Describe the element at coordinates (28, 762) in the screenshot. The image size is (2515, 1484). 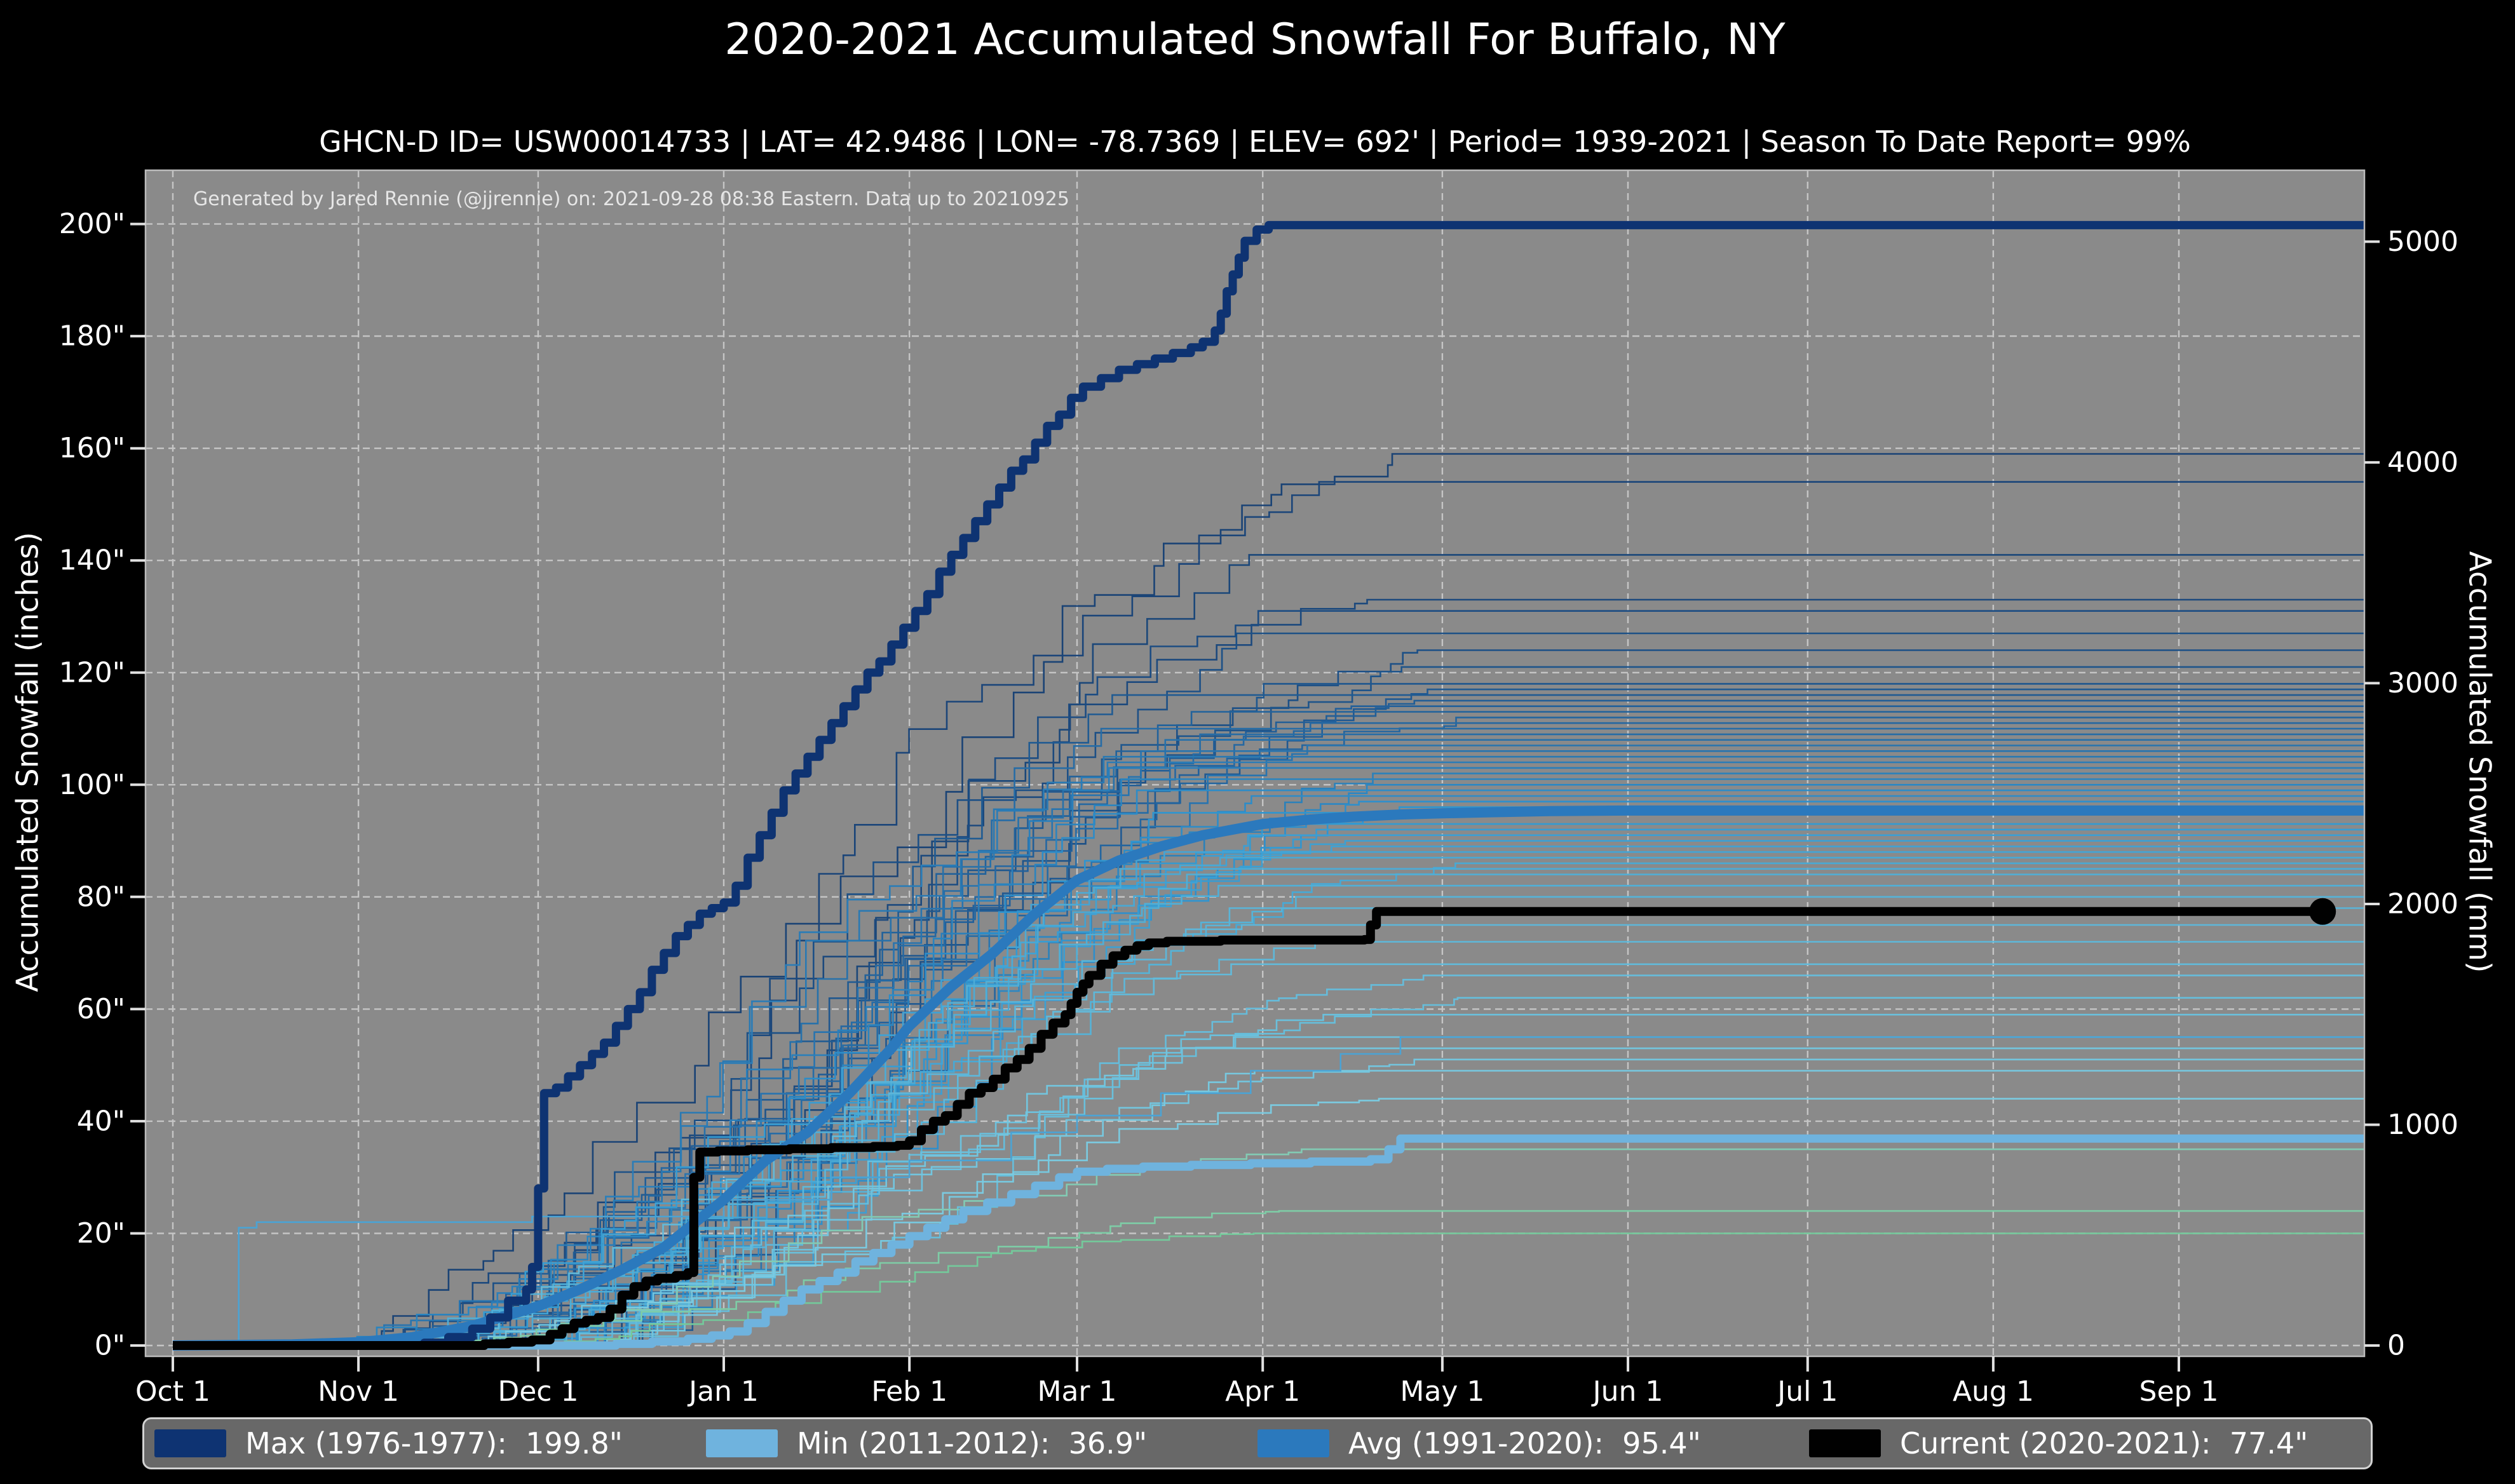
I see `y-axis-left-label: Accumulated Snowfall (inches)` at that location.